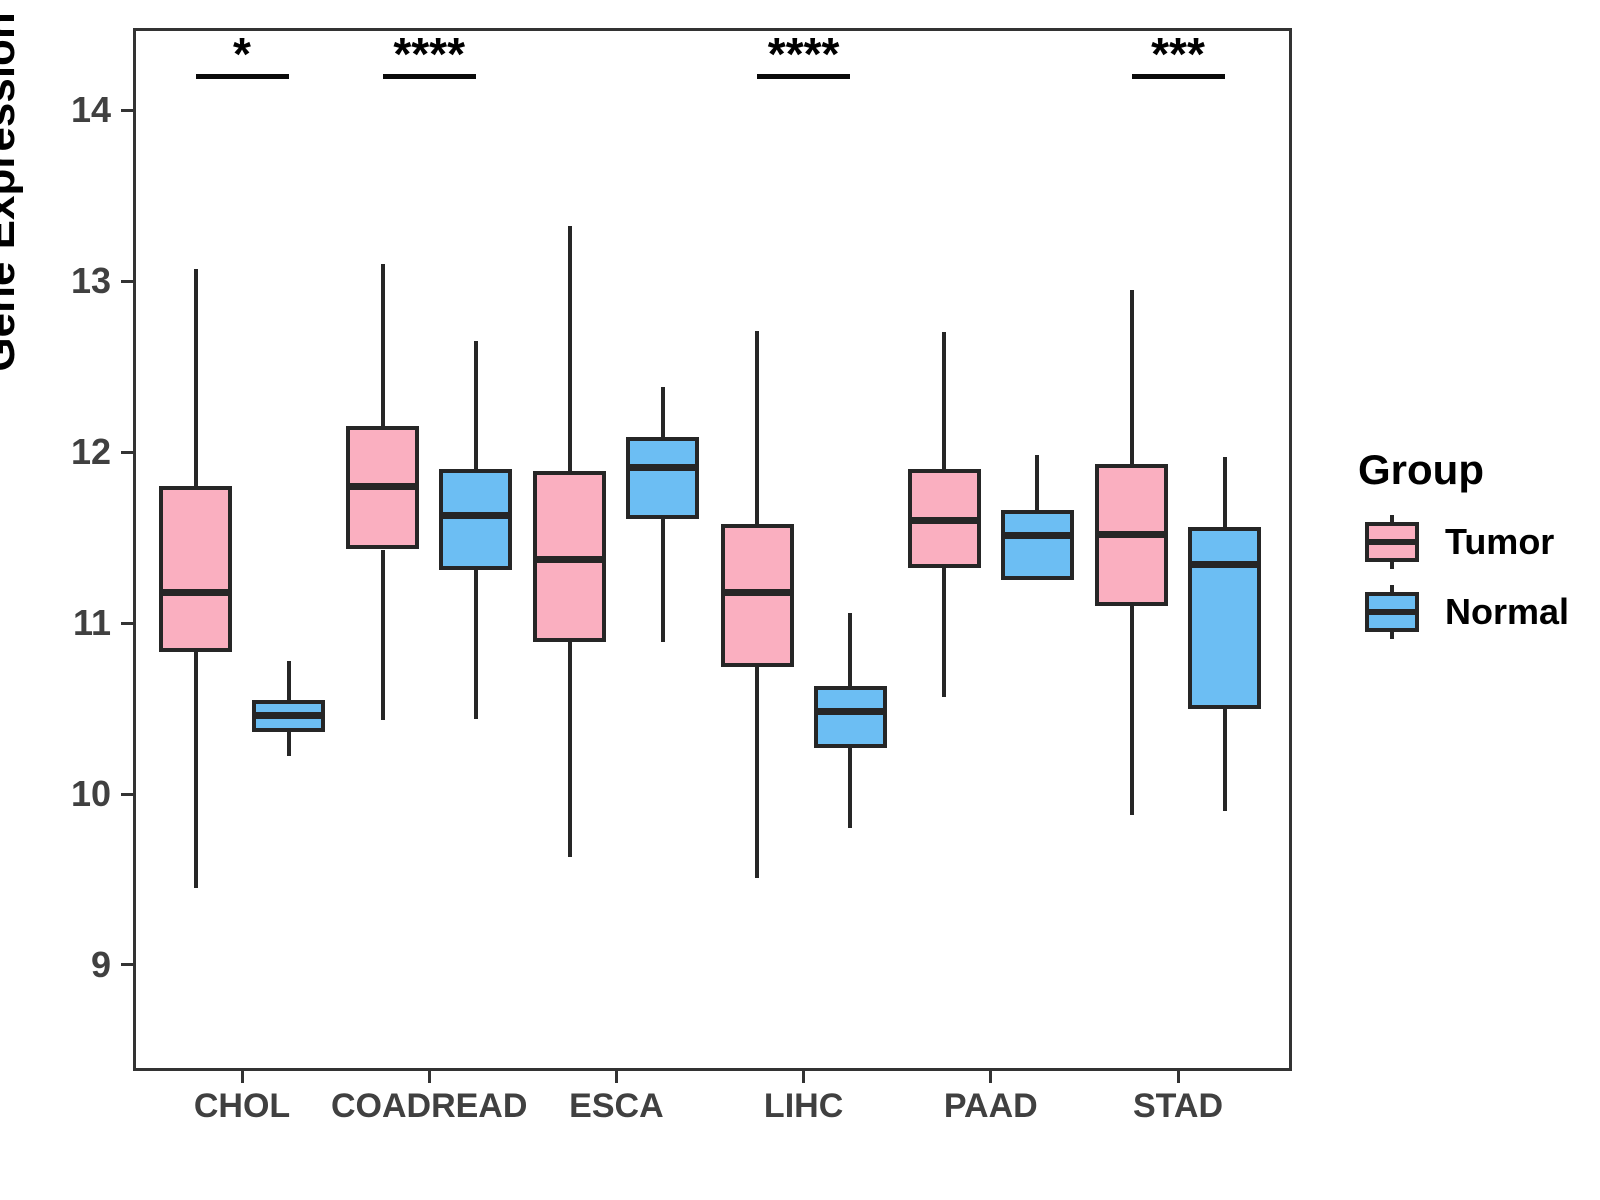  Describe the element at coordinates (990, 1106) in the screenshot. I see `x-axis-category-label: PAAD` at that location.